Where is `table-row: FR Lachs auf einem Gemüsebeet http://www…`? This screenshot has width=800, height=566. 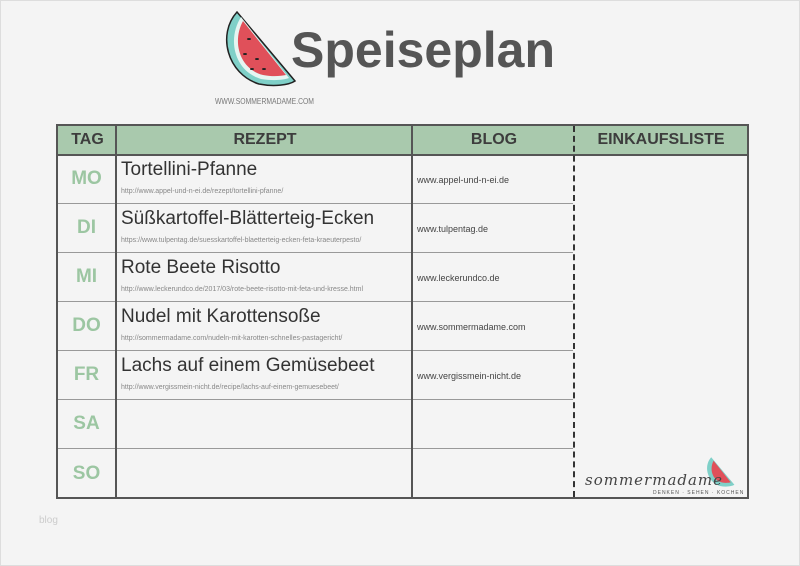
table-row: FR Lachs auf einem Gemüsebeet http://www… is located at coordinates (315, 375).